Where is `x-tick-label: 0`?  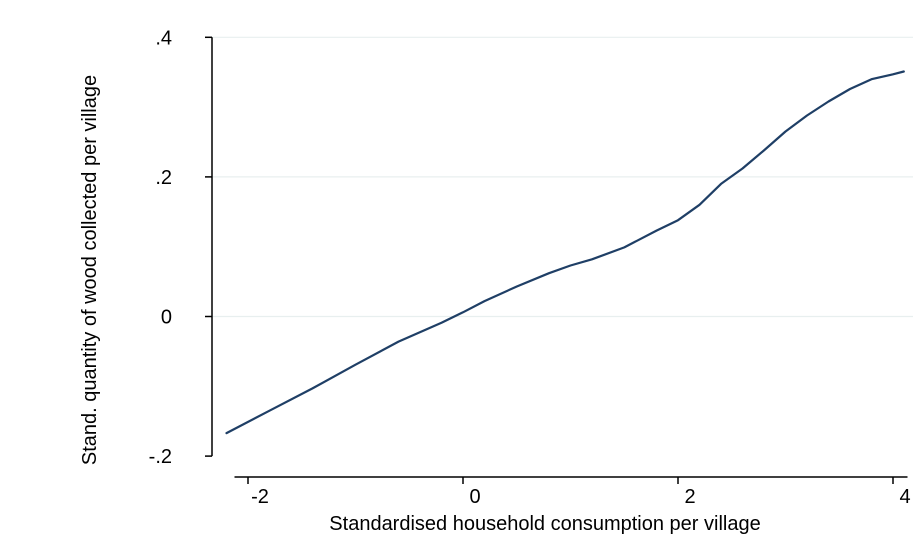
x-tick-label: 0 is located at coordinates (474, 497).